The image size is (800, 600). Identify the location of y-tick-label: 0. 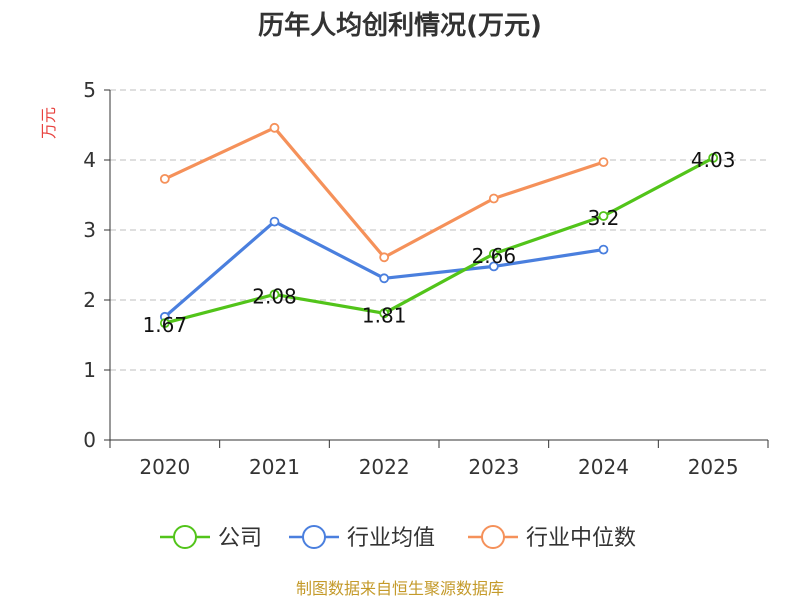
(89, 440).